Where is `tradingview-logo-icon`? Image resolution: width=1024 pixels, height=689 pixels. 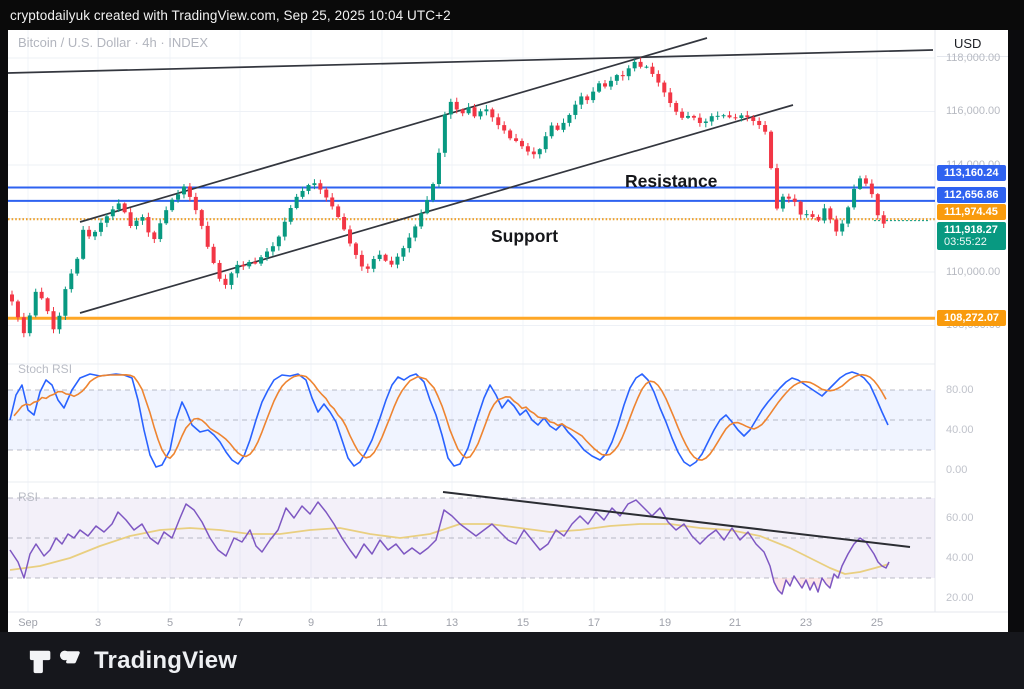 tradingview-logo-icon is located at coordinates (55, 661).